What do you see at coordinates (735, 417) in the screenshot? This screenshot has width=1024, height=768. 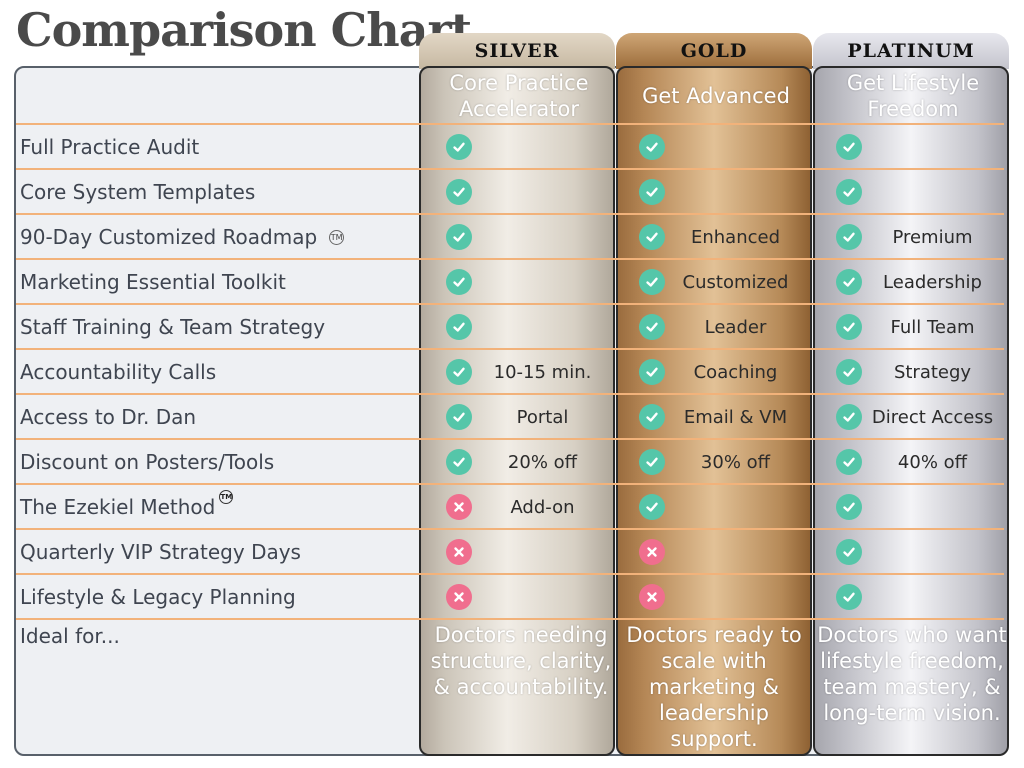 I see `cell-value: Email & VM` at bounding box center [735, 417].